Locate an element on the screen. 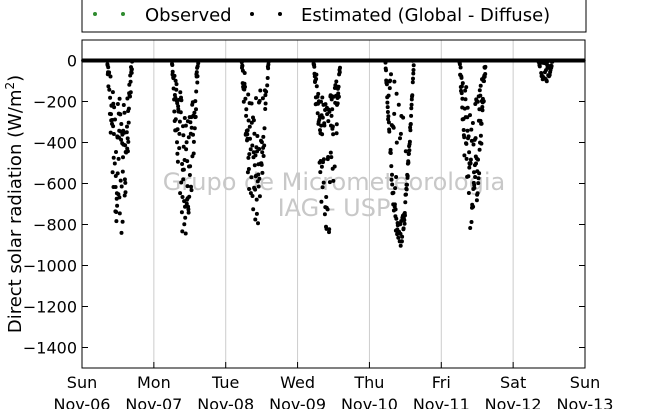 The image size is (650, 409). y-tick-label: −600 is located at coordinates (55, 184).